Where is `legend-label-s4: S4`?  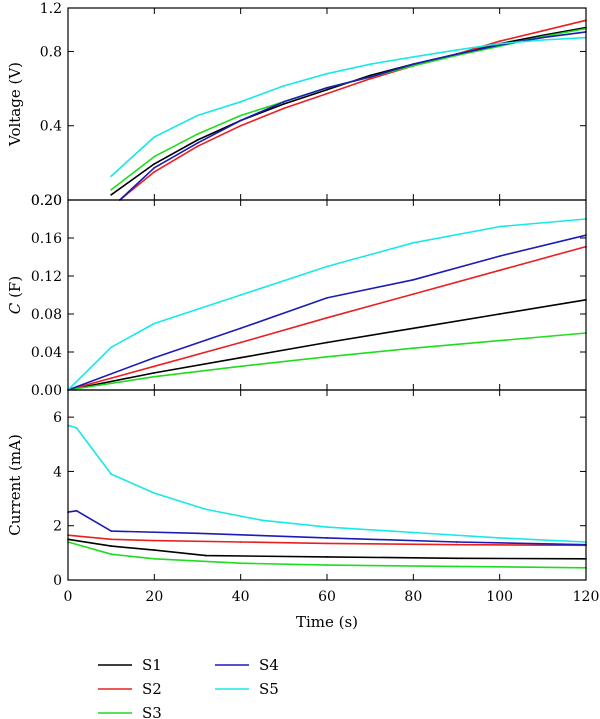
legend-label-s4: S4 is located at coordinates (269, 665).